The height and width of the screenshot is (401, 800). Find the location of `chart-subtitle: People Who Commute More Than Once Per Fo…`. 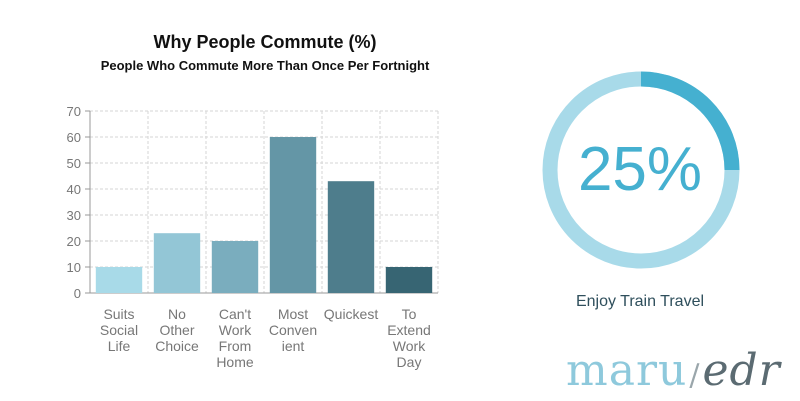

chart-subtitle: People Who Commute More Than Once Per Fo… is located at coordinates (265, 65).